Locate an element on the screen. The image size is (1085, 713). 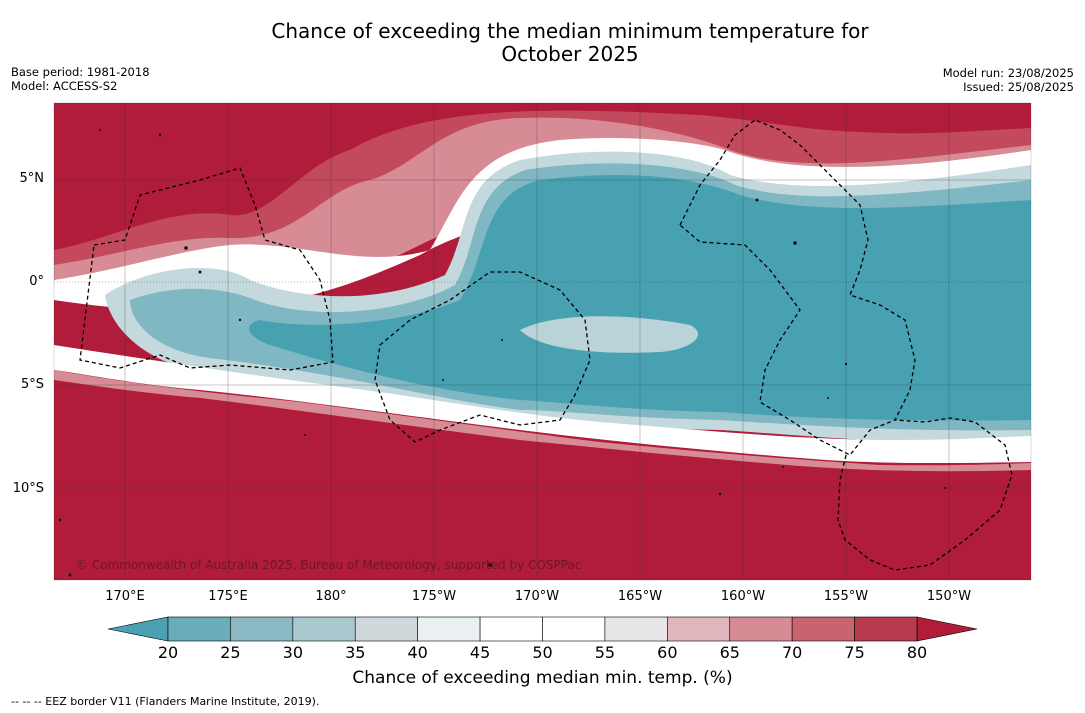
lon-label-155w: 155°W is located at coordinates (846, 596).